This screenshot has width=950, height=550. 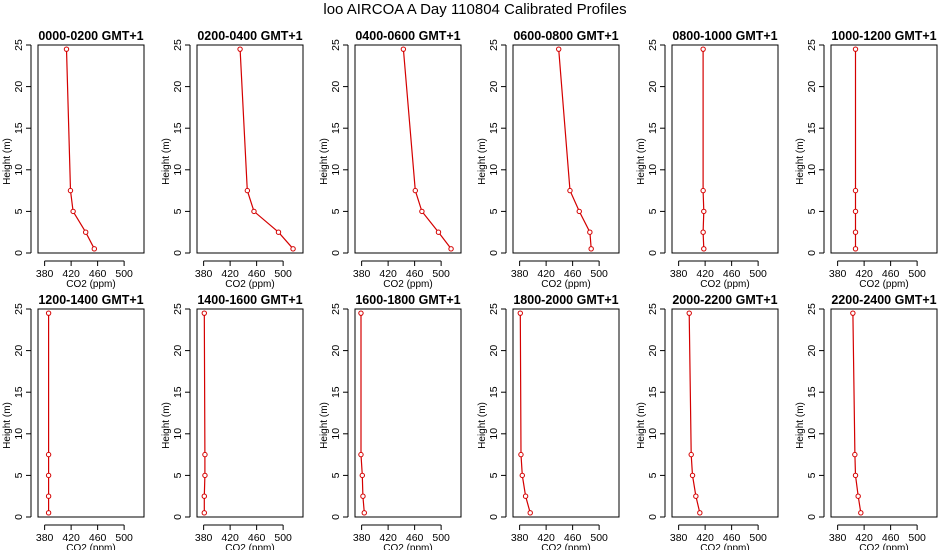 I want to click on panel-title: 2200-2400 GMT+1, so click(x=883, y=300).